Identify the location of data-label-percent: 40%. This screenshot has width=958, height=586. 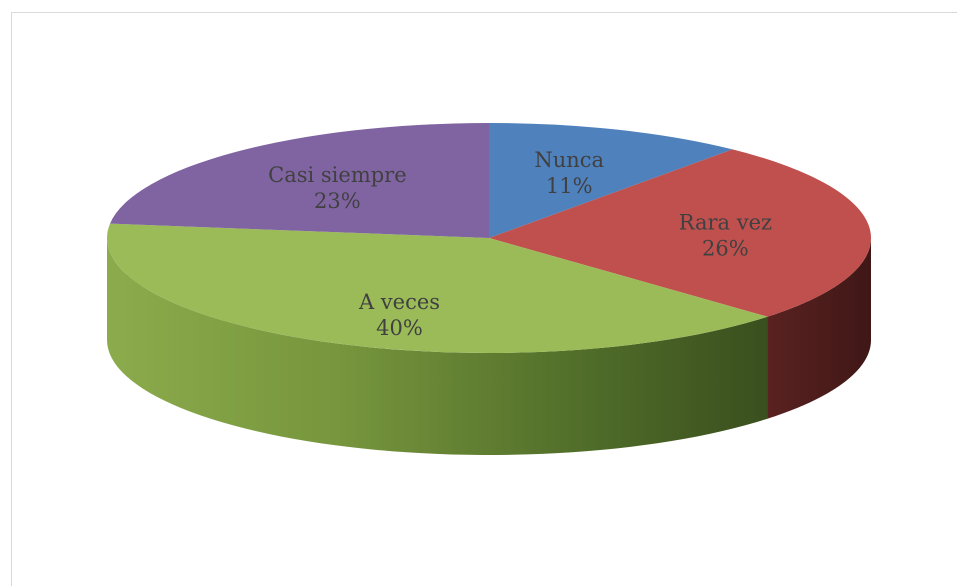
(399, 328).